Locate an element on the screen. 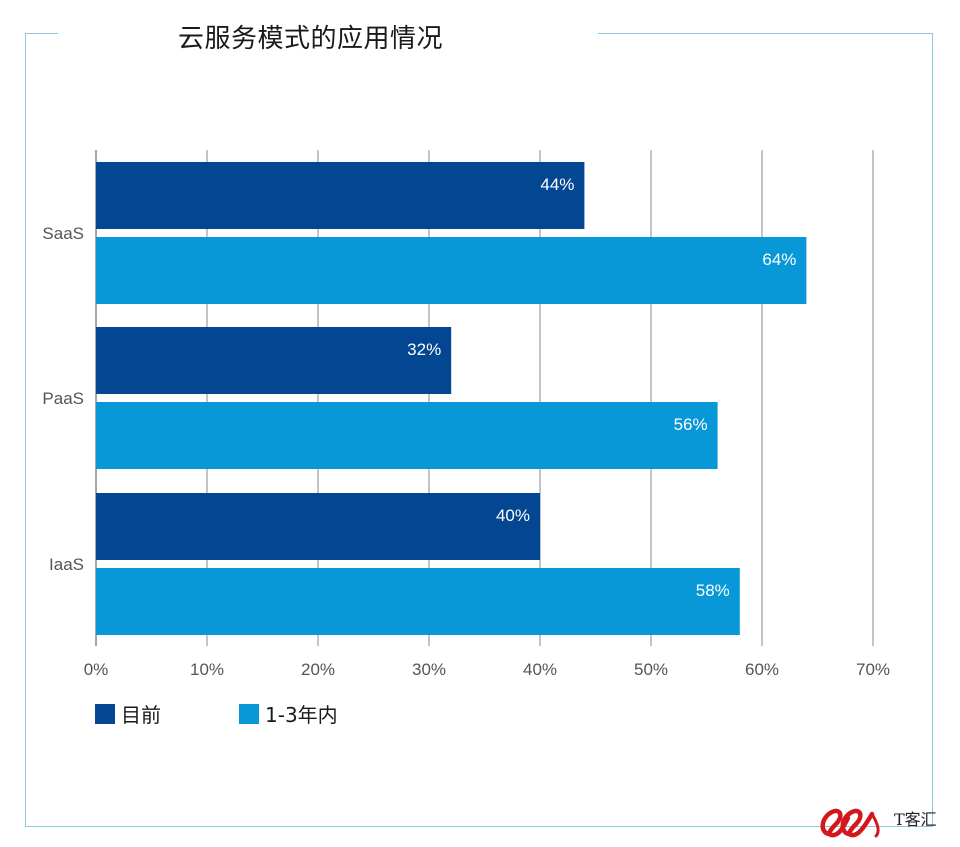  x-tick-label: 30% is located at coordinates (429, 669).